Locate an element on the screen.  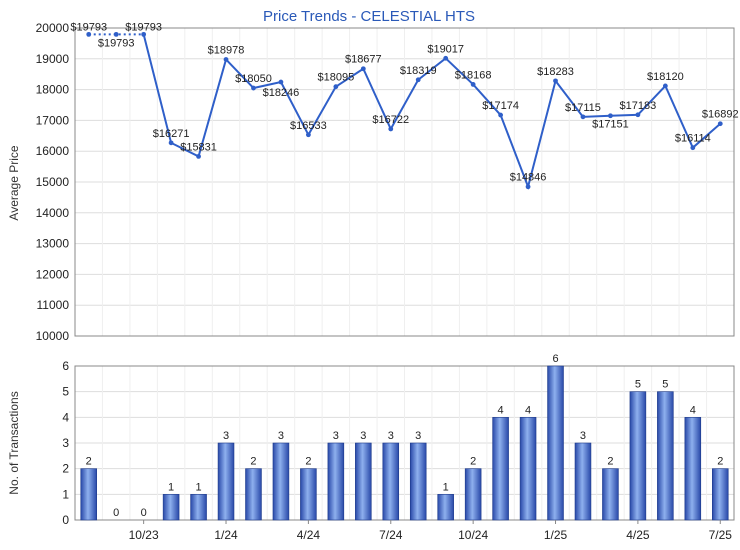
x-tick-label: 7/25 is located at coordinates (721, 535).